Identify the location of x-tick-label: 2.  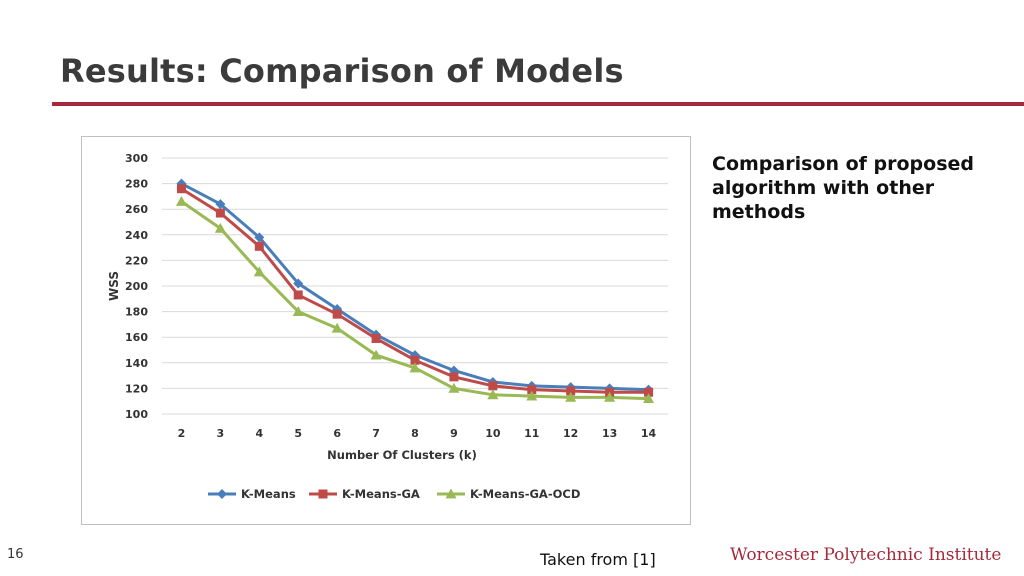
(182, 433).